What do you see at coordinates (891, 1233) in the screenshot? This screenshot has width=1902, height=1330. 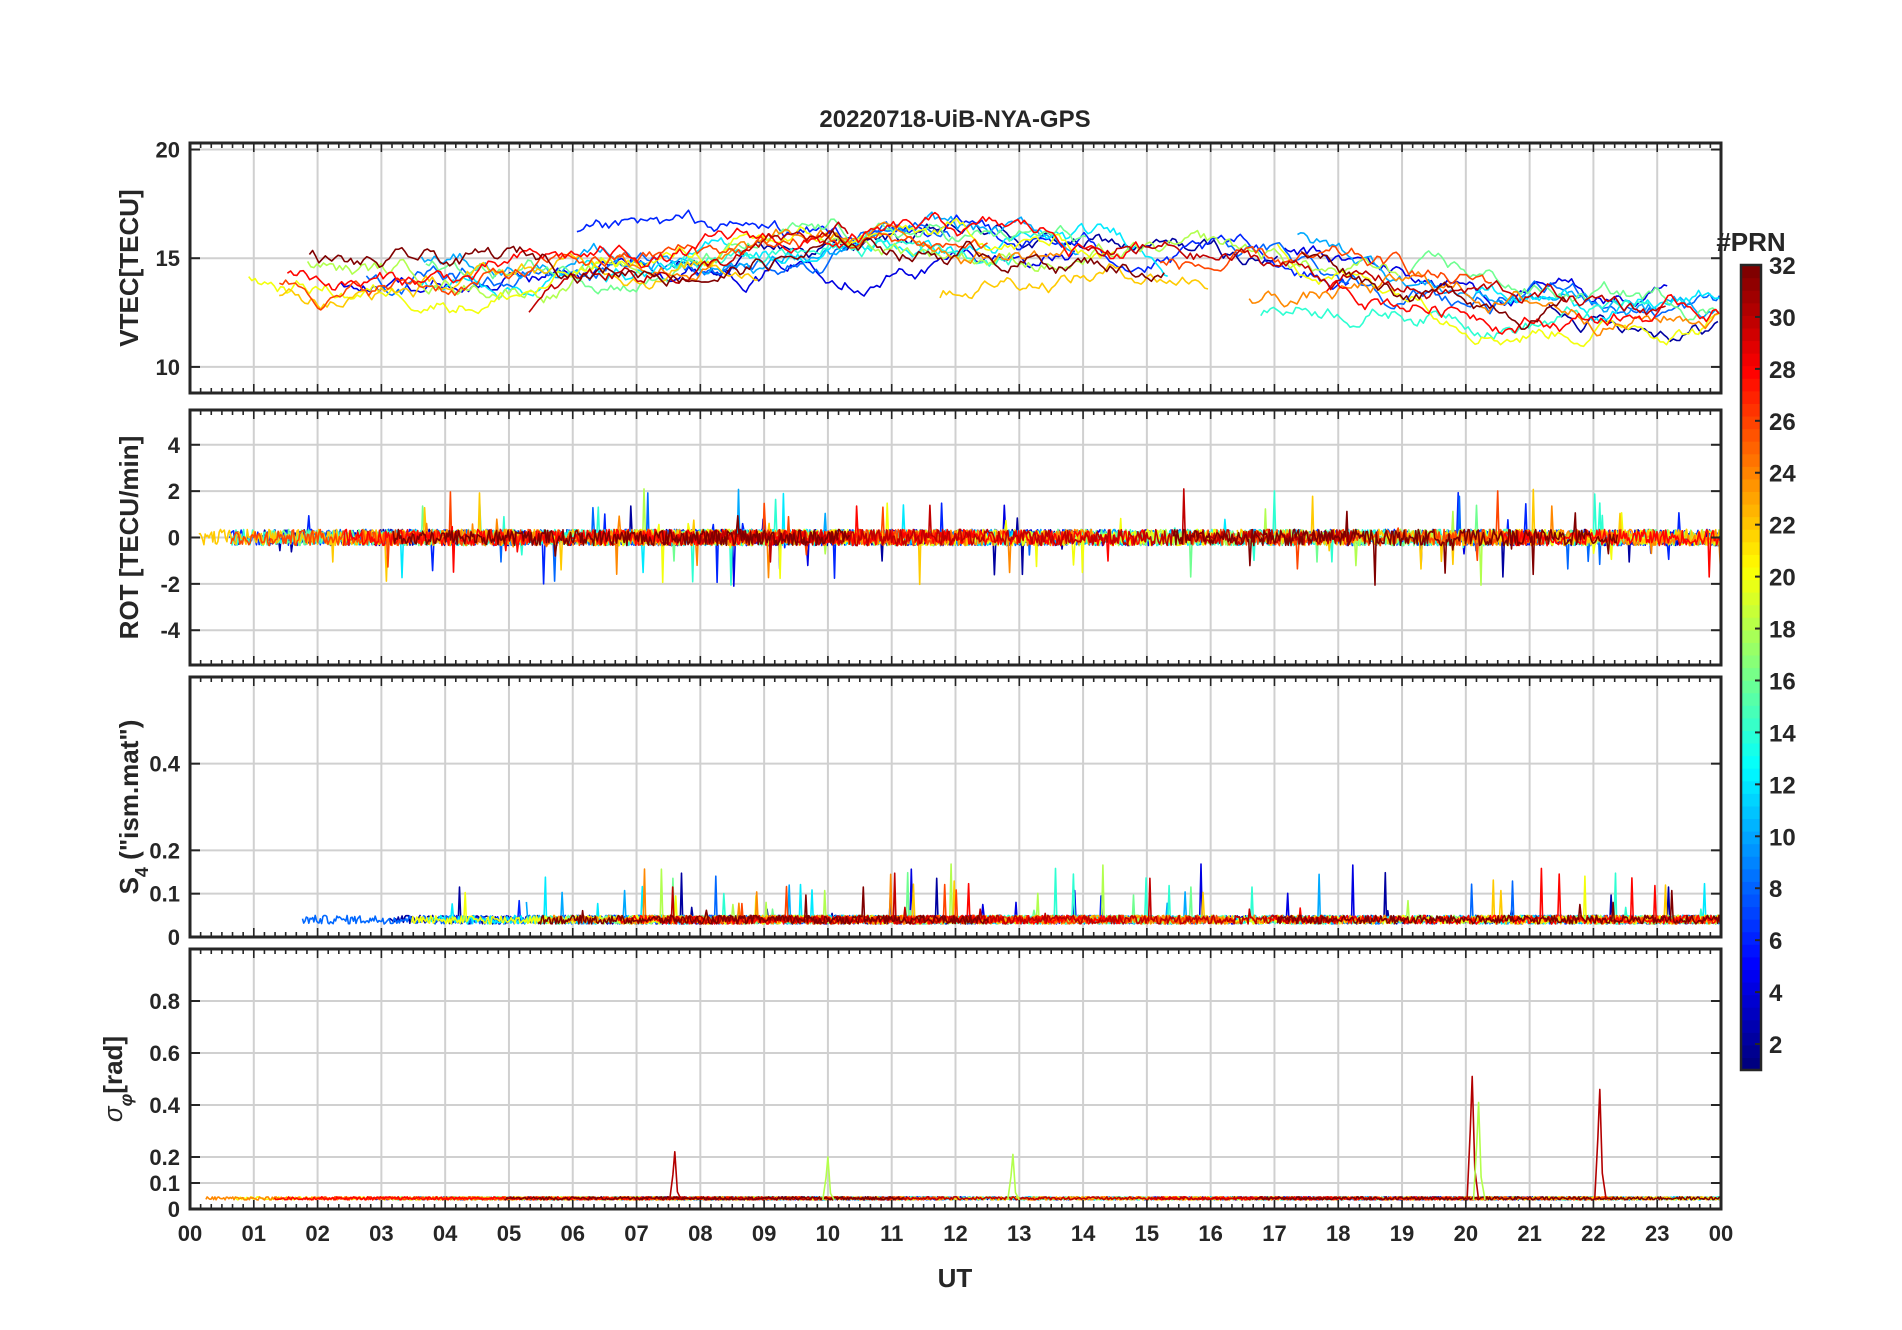 I see `x-tick-label: 11` at bounding box center [891, 1233].